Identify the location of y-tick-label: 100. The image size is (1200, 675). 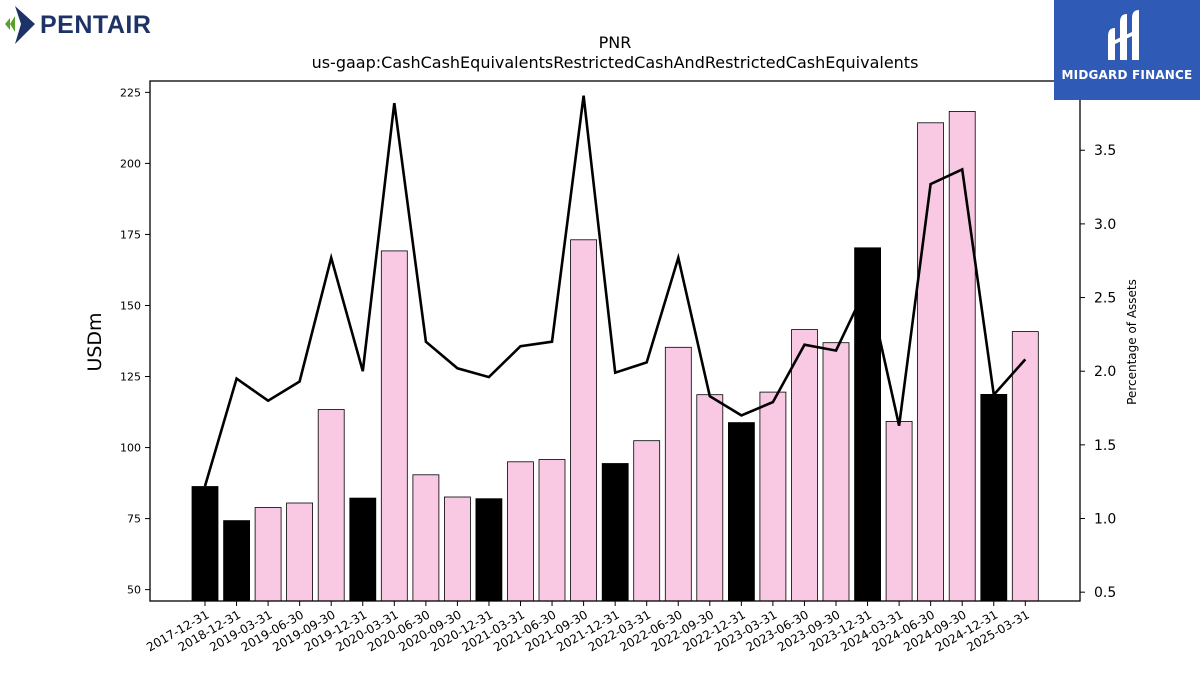
(130, 448).